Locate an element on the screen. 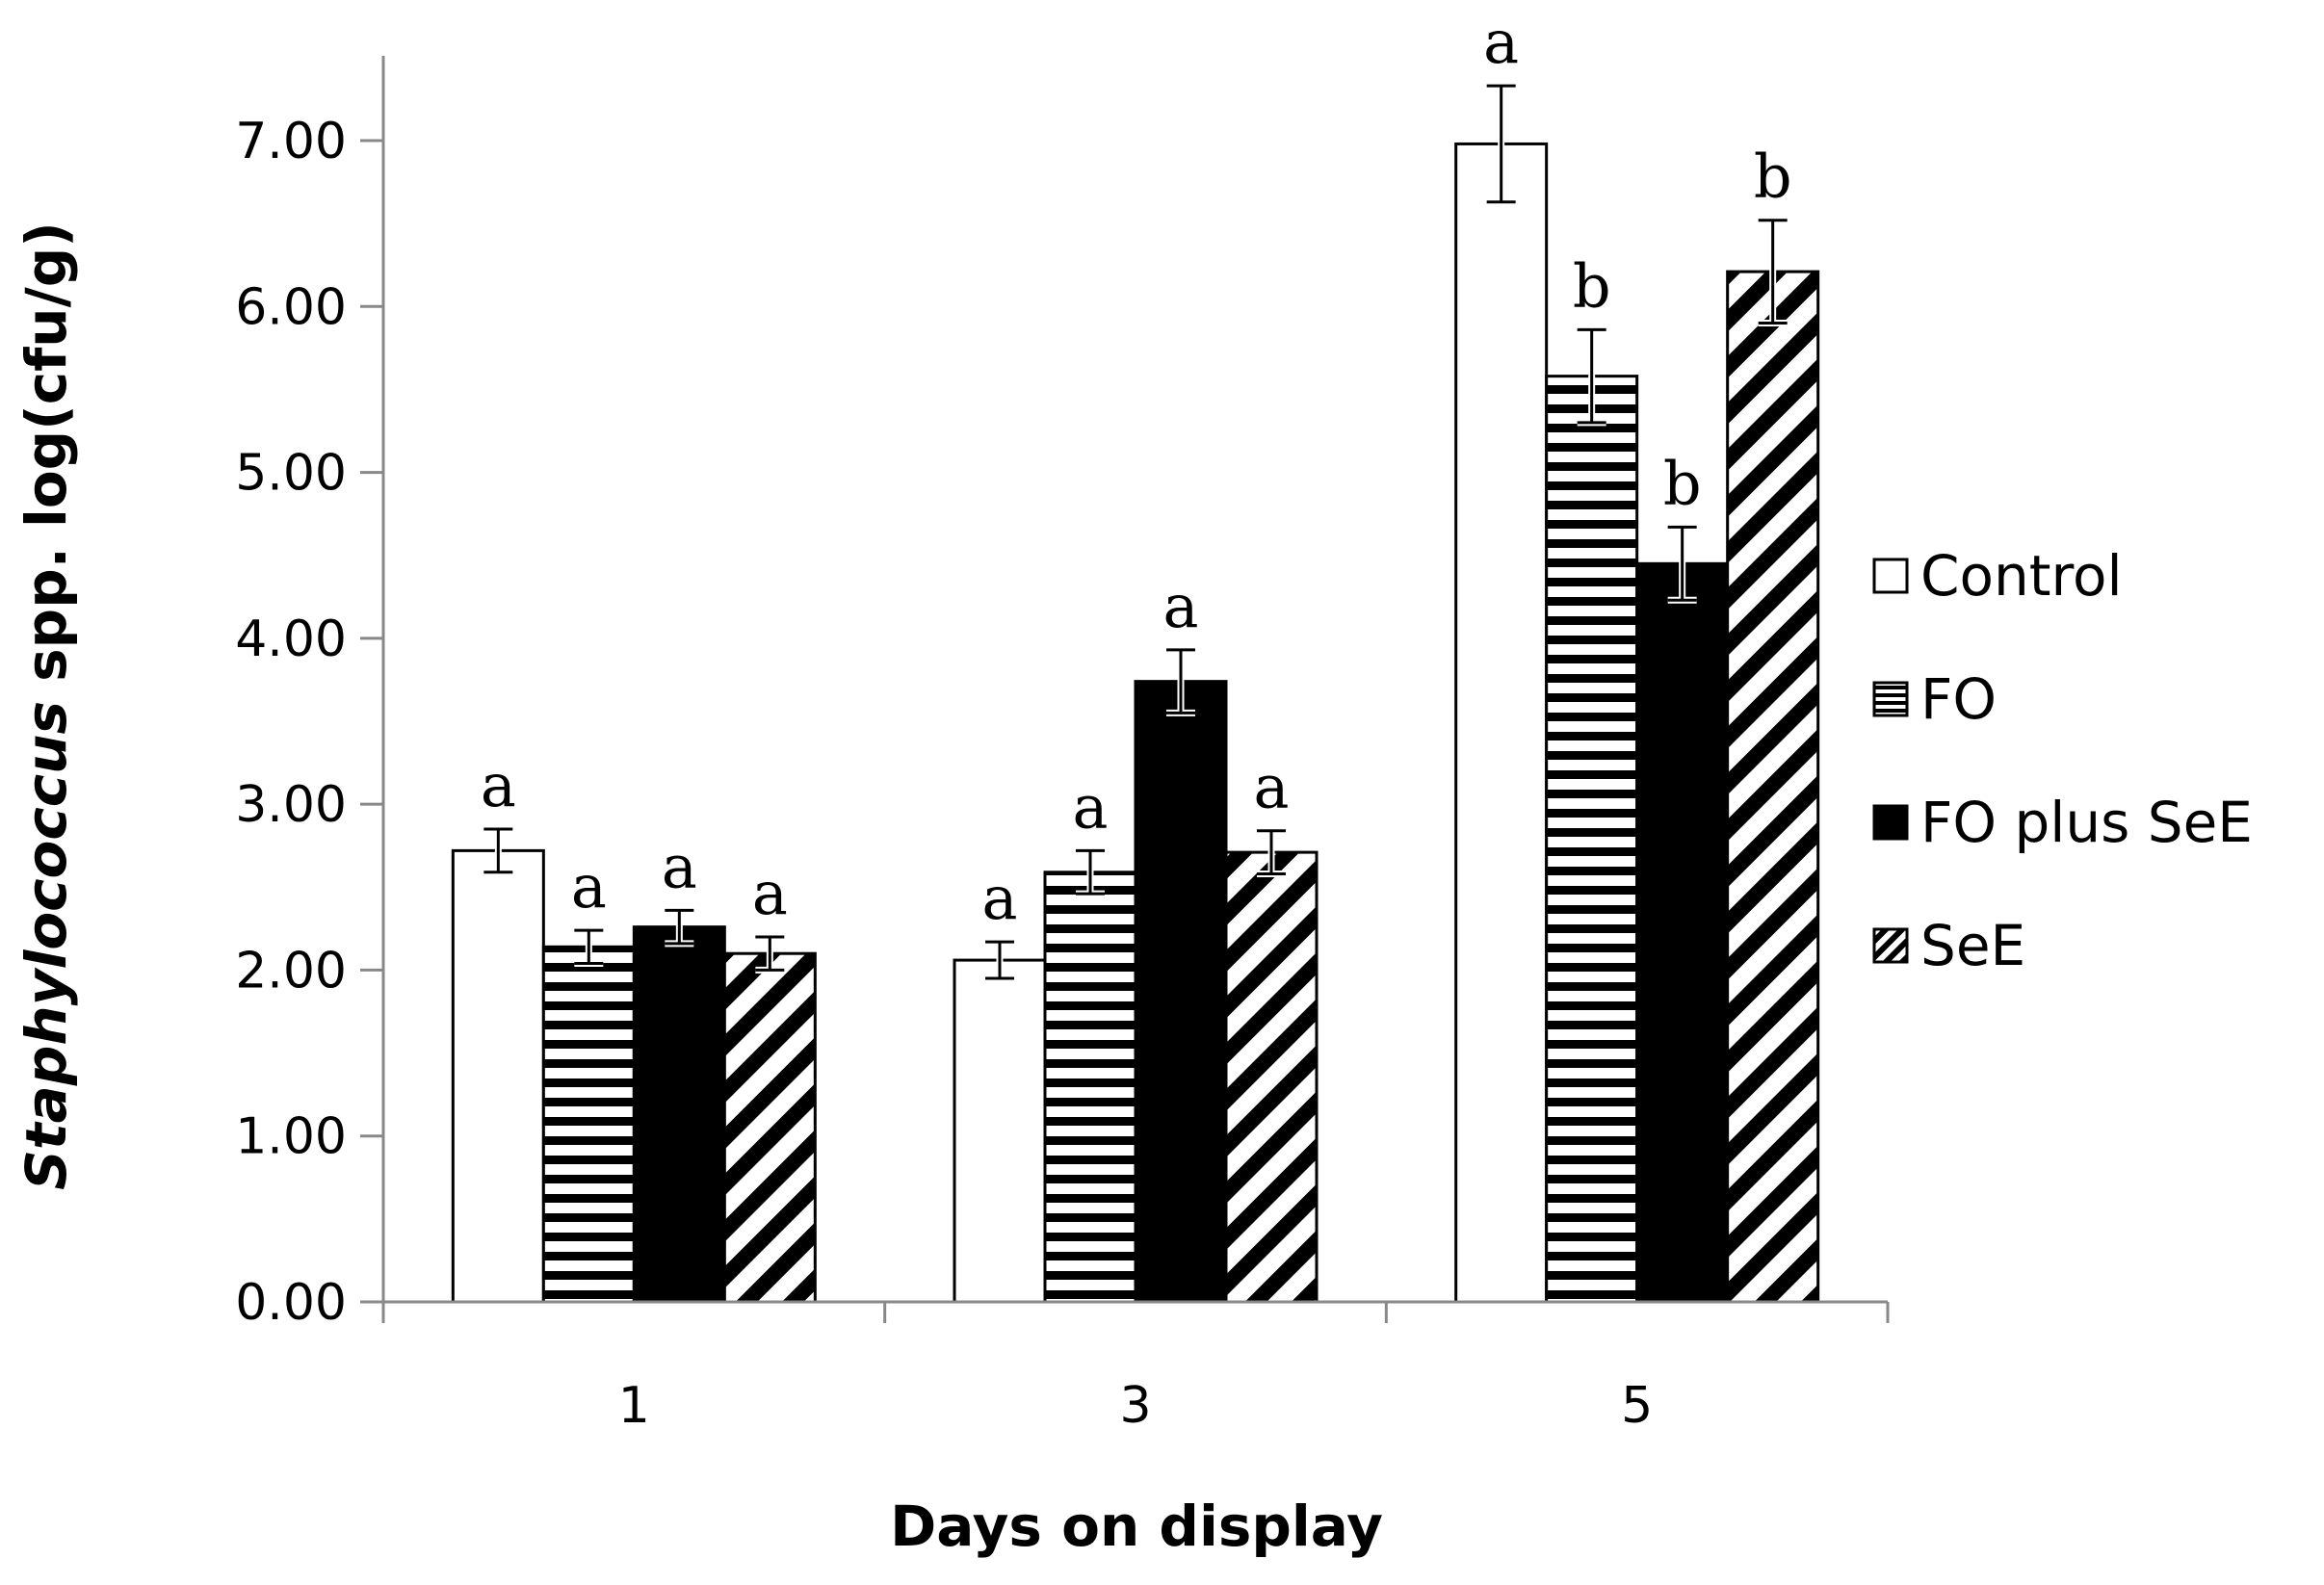 The height and width of the screenshot is (1585, 2324). legend-item: FO is located at coordinates (1934, 699).